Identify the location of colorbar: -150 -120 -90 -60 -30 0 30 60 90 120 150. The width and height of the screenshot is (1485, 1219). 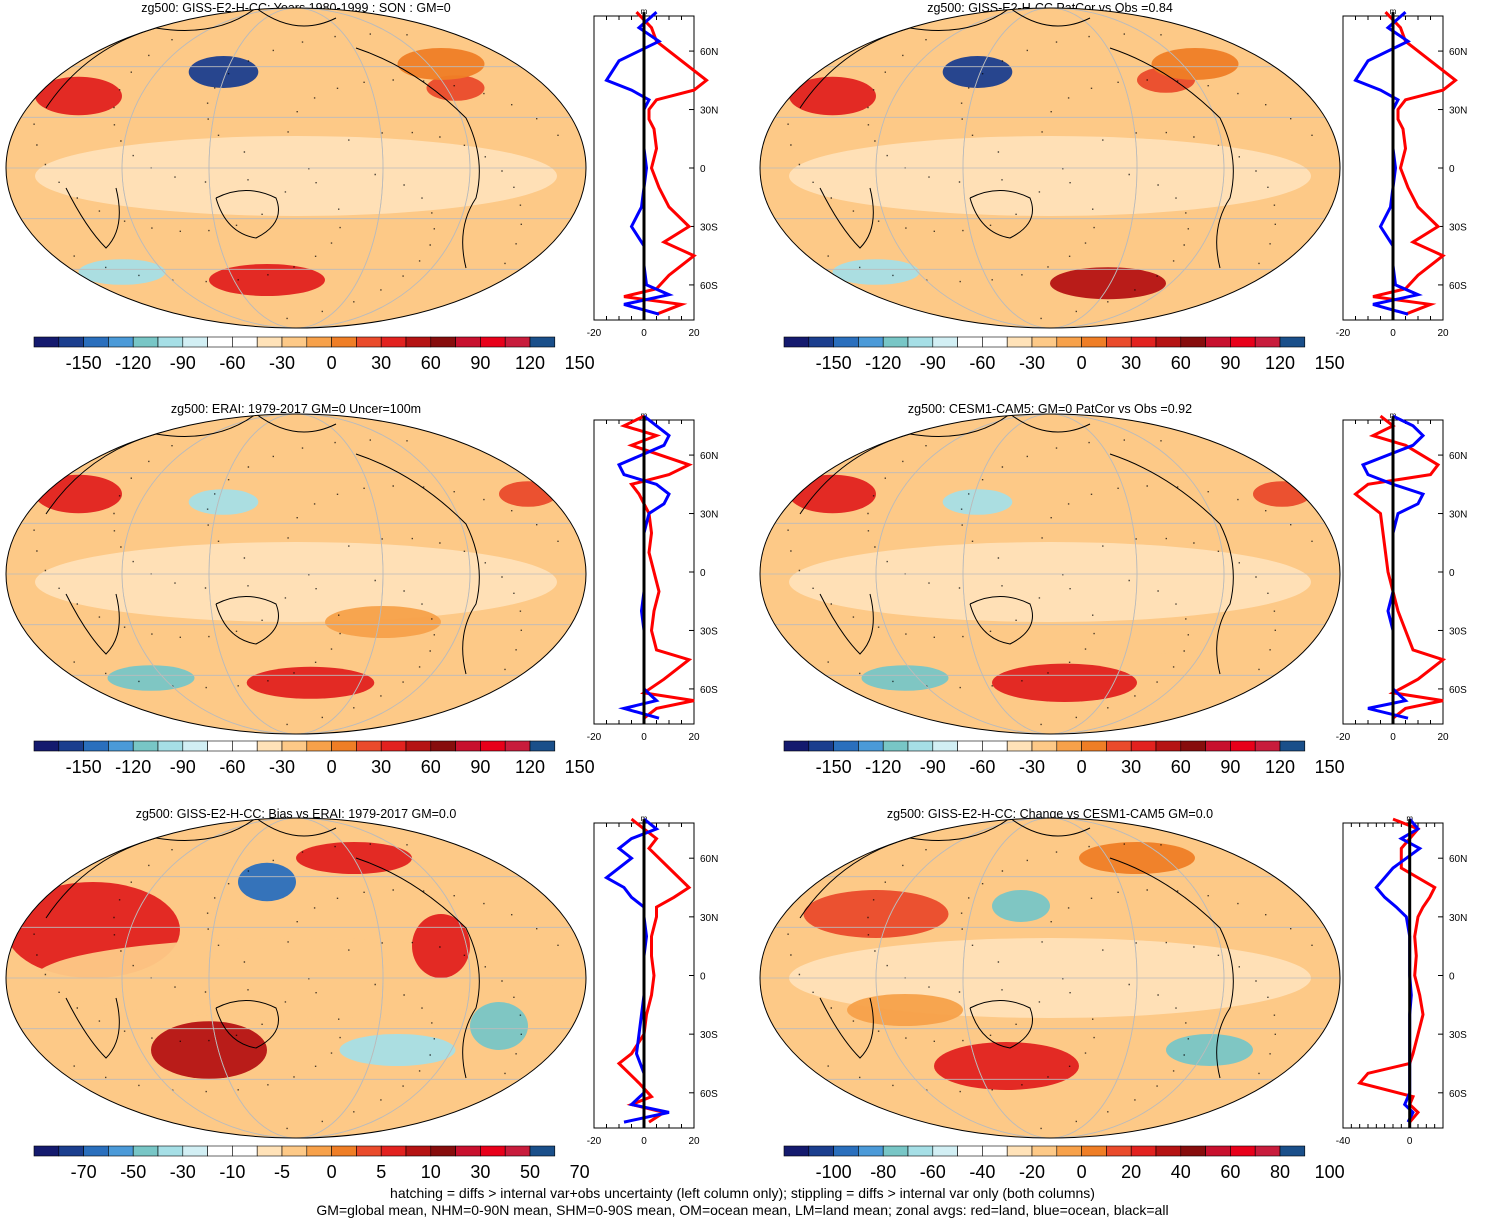
(1064, 758).